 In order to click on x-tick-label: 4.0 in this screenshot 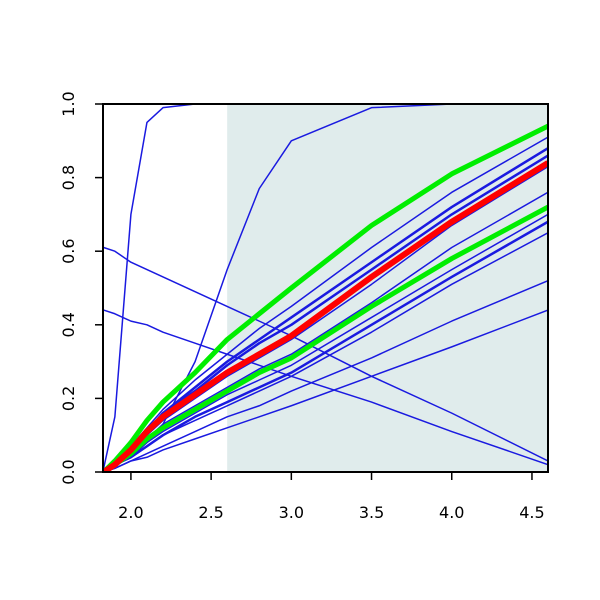, I will do `click(451, 512)`.